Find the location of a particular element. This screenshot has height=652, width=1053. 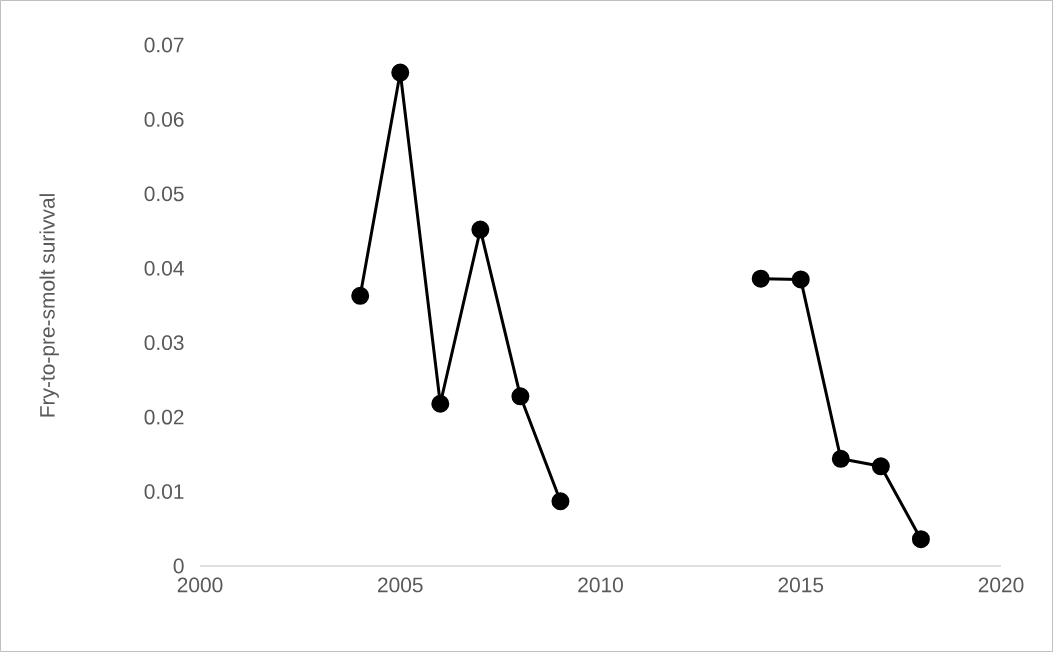

y-tick-label: 0.02 is located at coordinates (164, 417).